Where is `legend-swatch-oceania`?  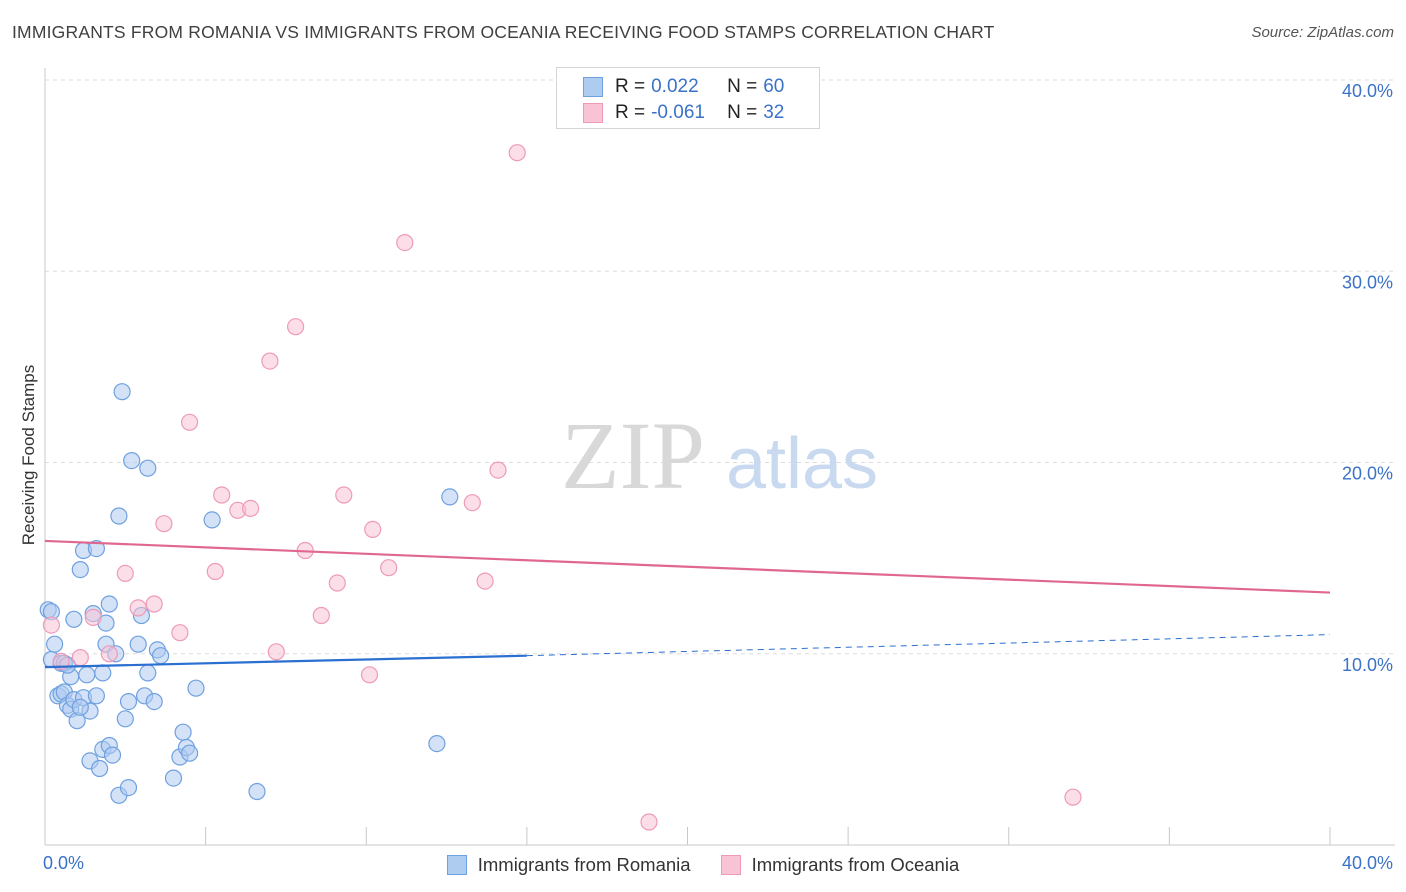
legend-swatch-oceania is located at coordinates (593, 113).